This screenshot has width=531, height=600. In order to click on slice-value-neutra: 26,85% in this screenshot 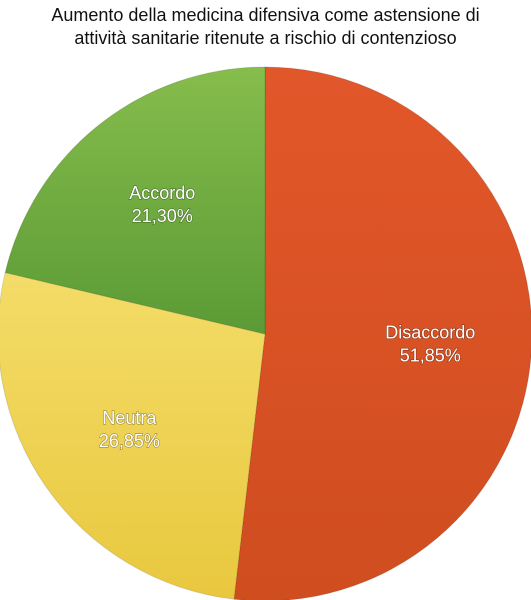, I will do `click(129, 441)`.